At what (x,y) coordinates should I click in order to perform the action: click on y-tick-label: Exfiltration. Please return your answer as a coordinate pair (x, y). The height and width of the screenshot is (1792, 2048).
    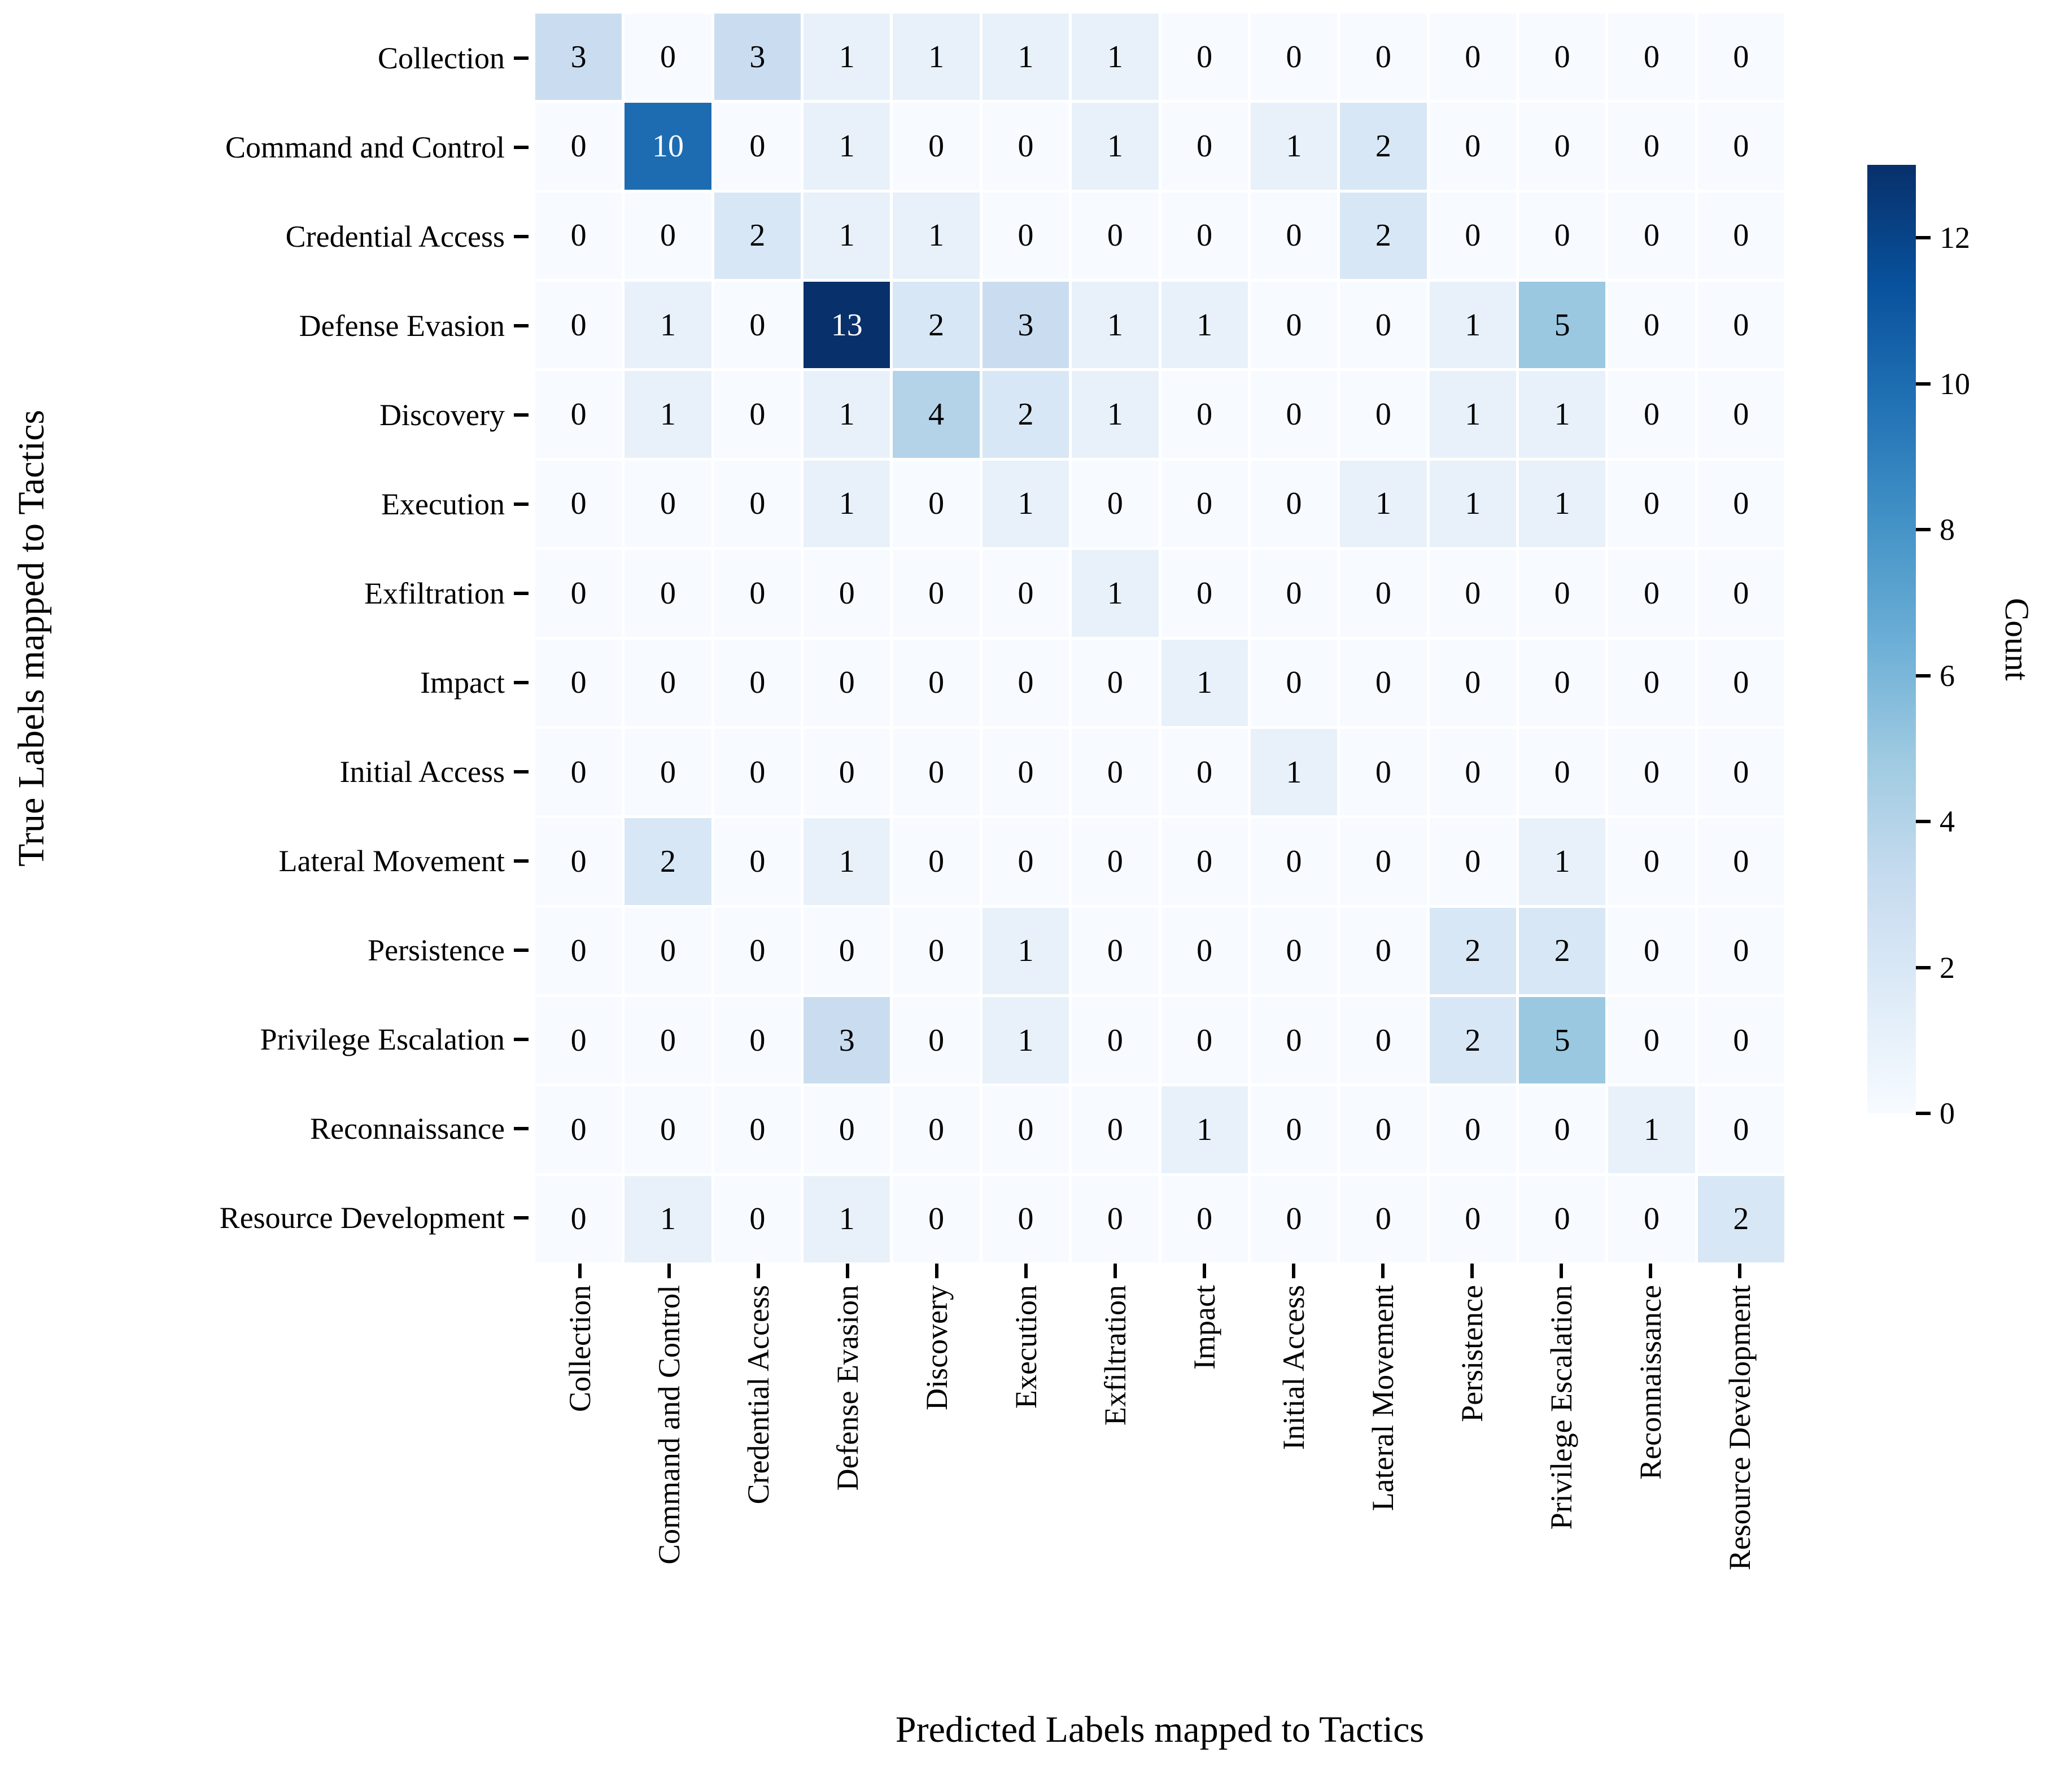
    Looking at the image, I should click on (267, 593).